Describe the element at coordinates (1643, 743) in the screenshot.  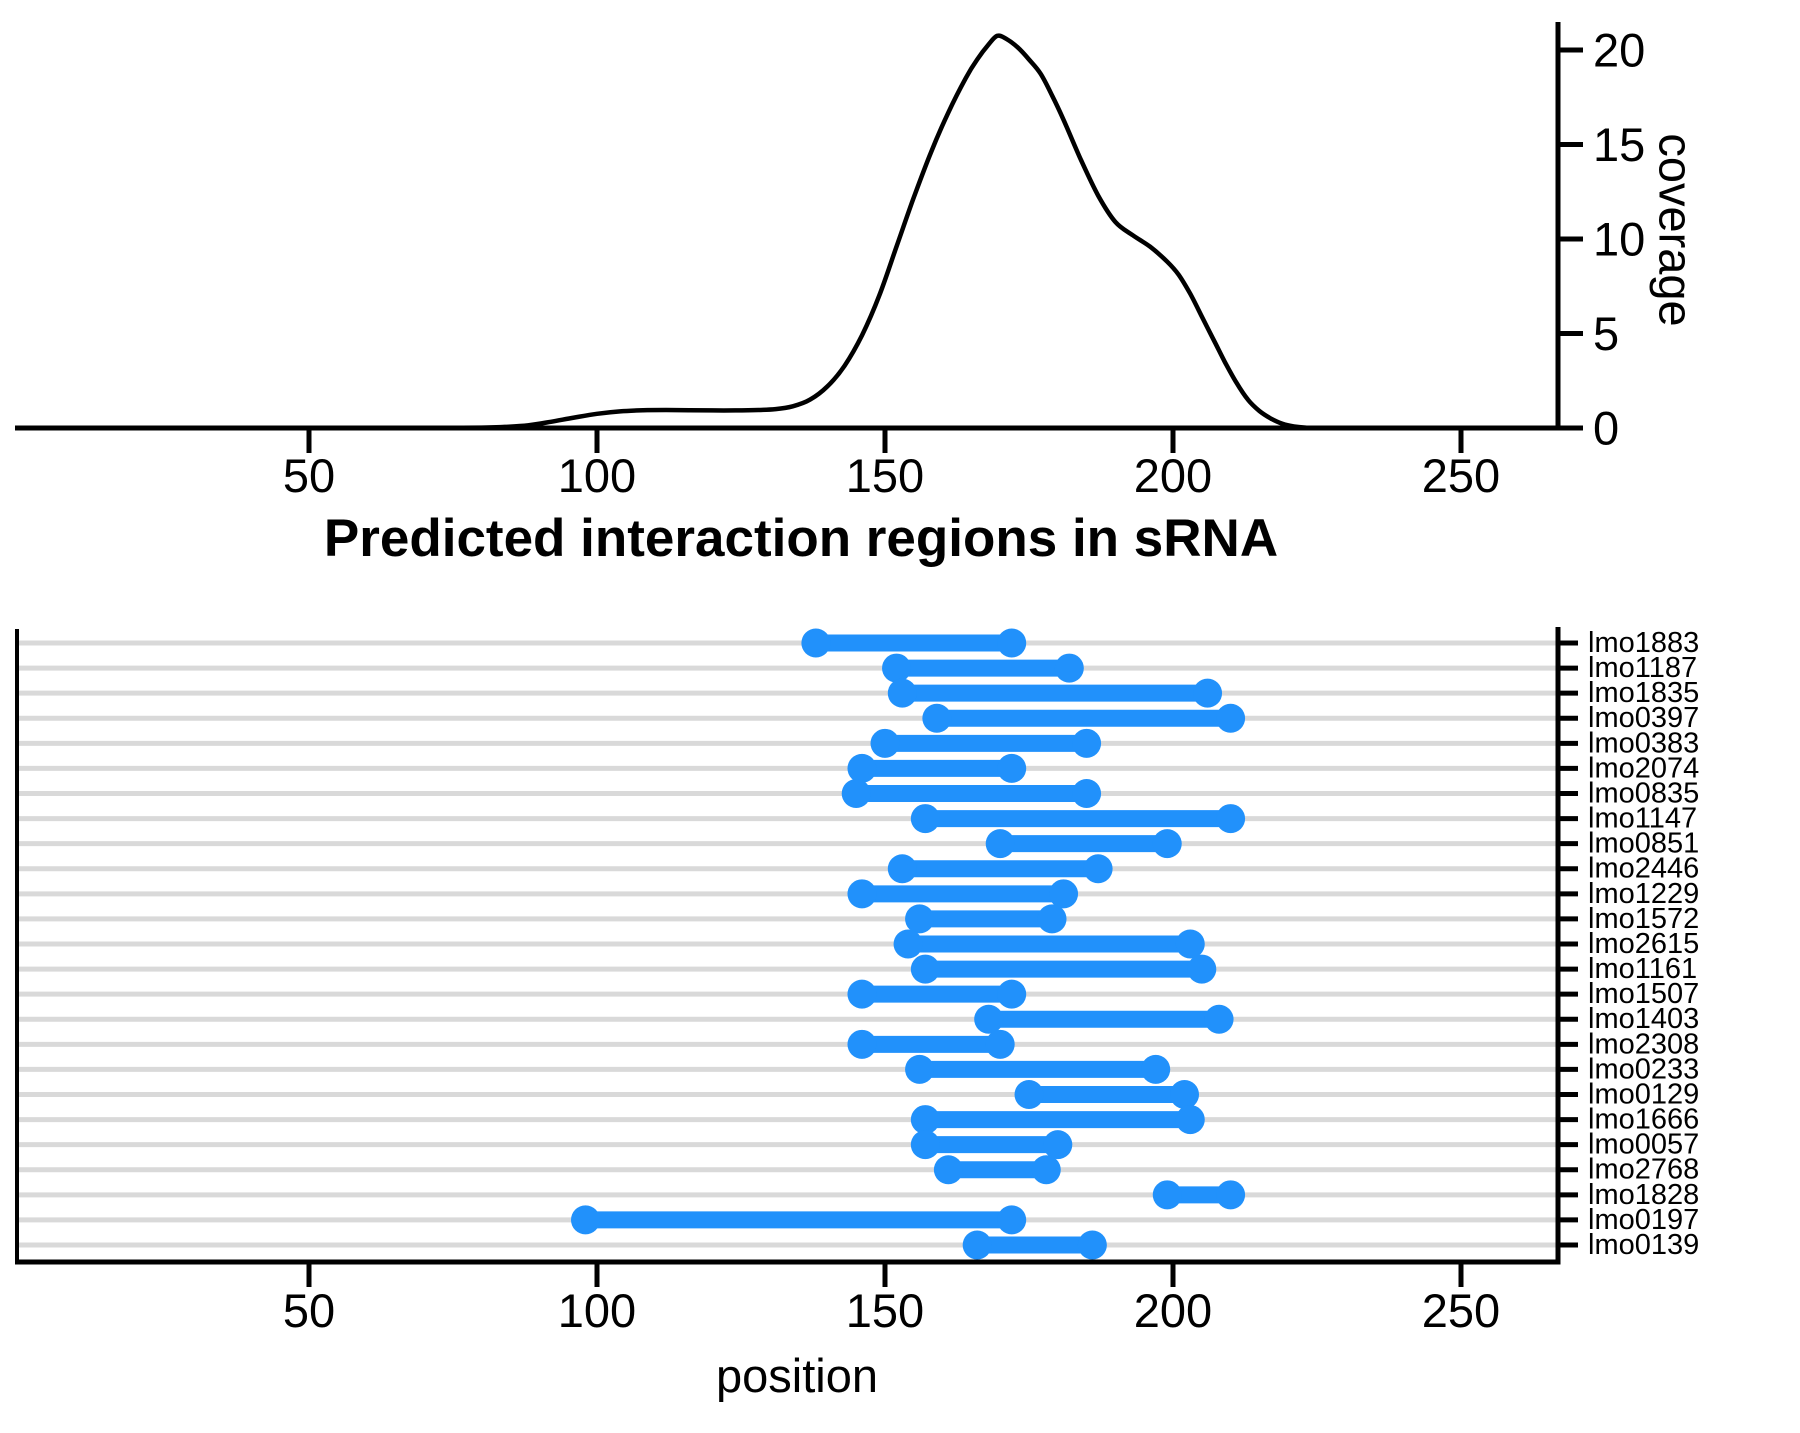
I see `gene-label-lmo0383: lmo0383` at that location.